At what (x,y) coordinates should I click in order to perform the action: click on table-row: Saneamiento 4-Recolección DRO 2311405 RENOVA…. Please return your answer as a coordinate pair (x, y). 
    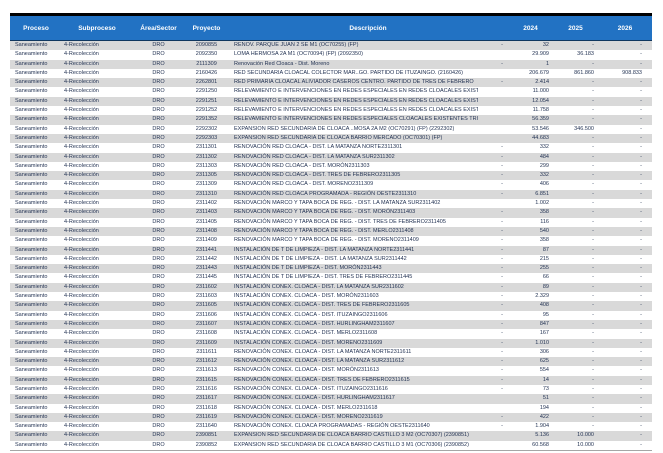
    Looking at the image, I should click on (331, 222).